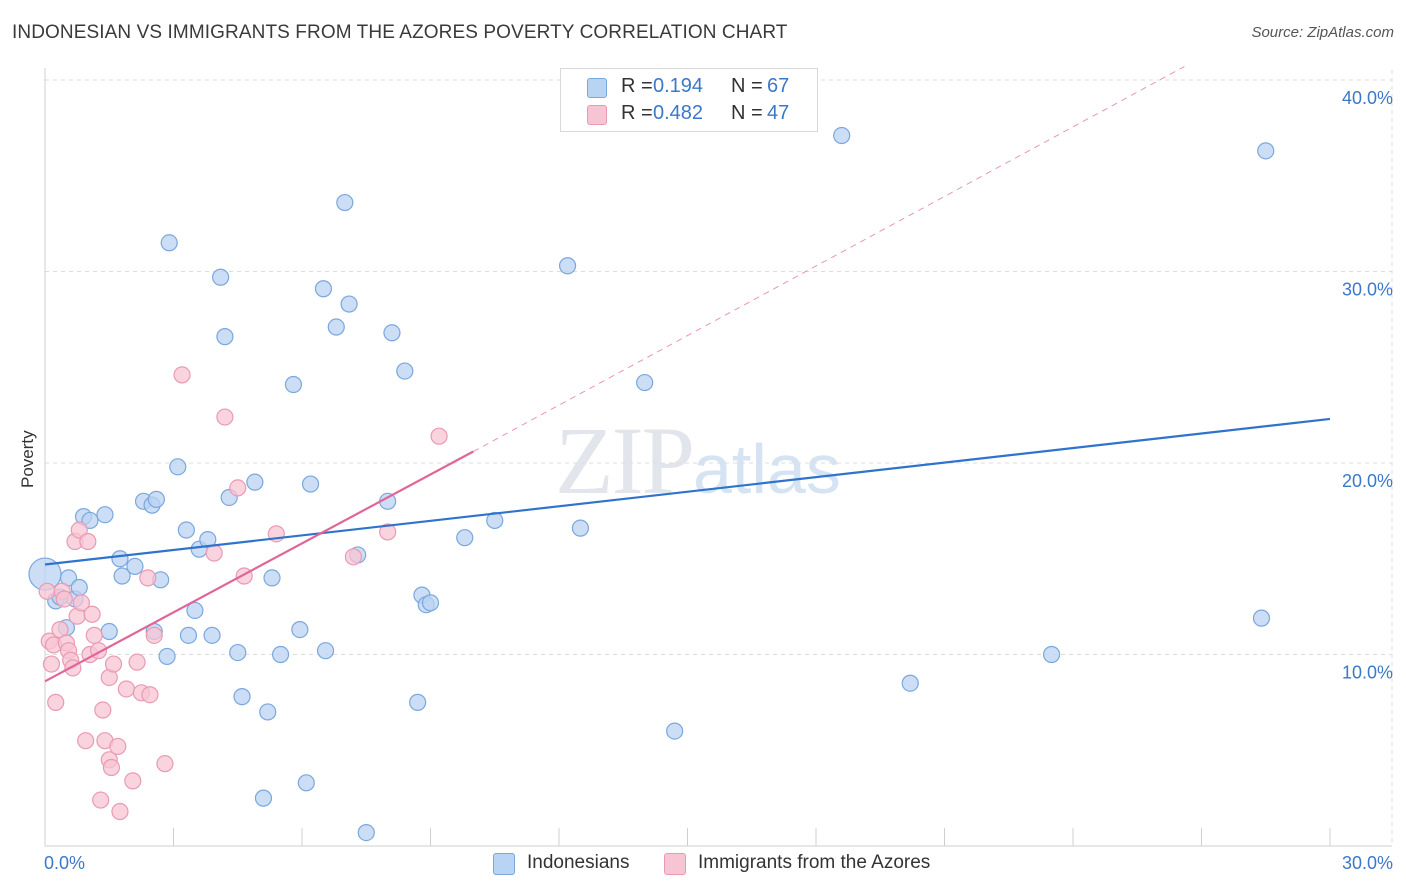 Image resolution: width=1406 pixels, height=892 pixels. I want to click on y-tick-label: 40.0%, so click(1367, 98).